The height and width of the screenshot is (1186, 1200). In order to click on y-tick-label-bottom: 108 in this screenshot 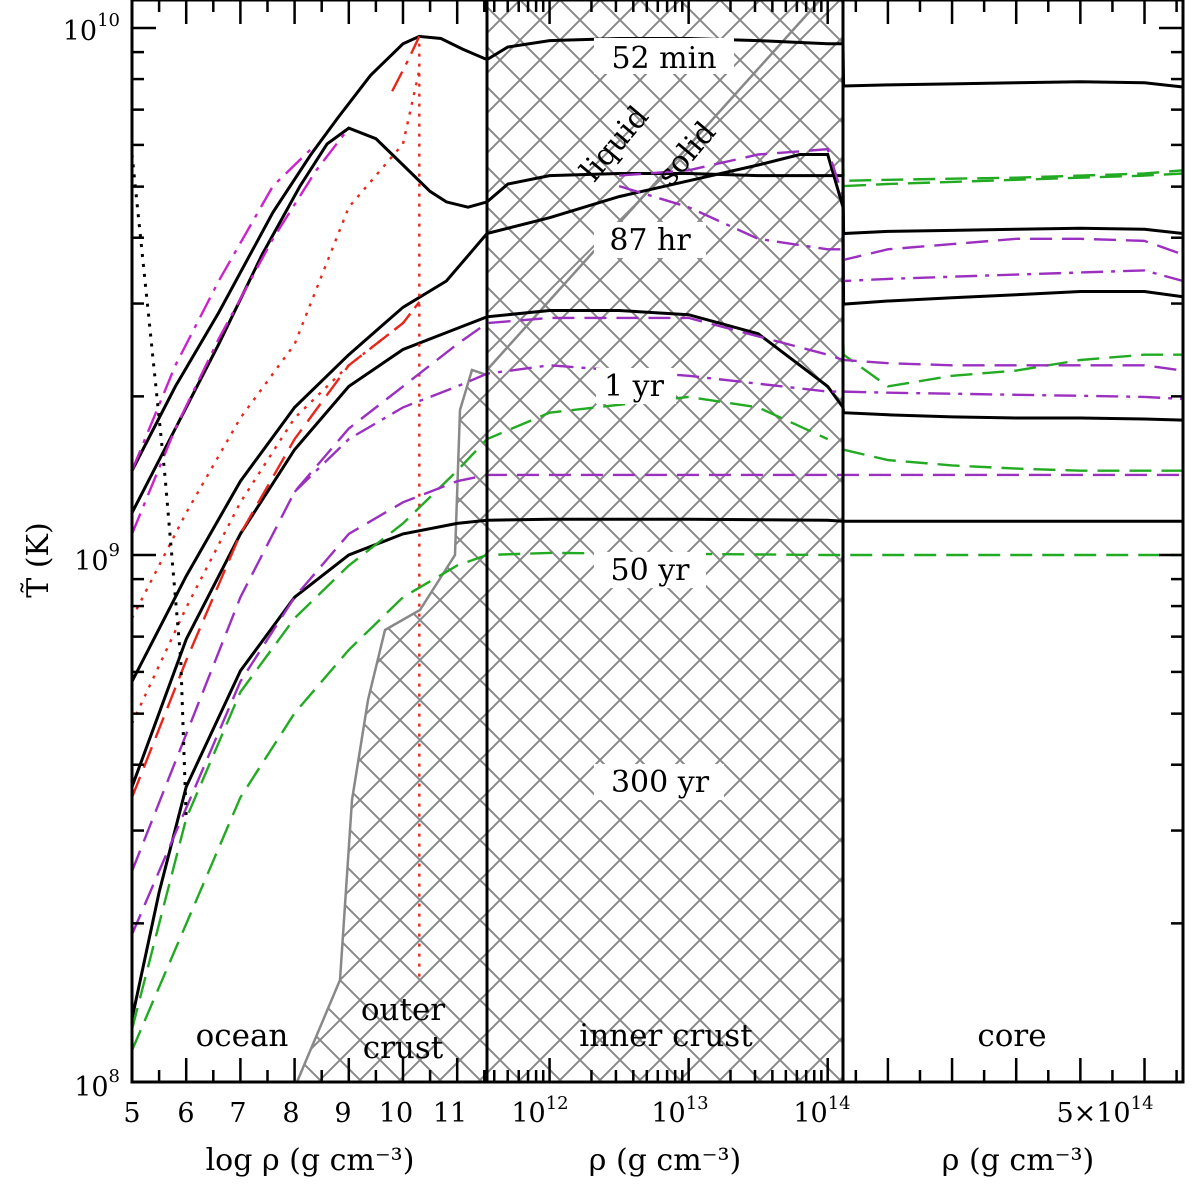, I will do `click(97, 1084)`.